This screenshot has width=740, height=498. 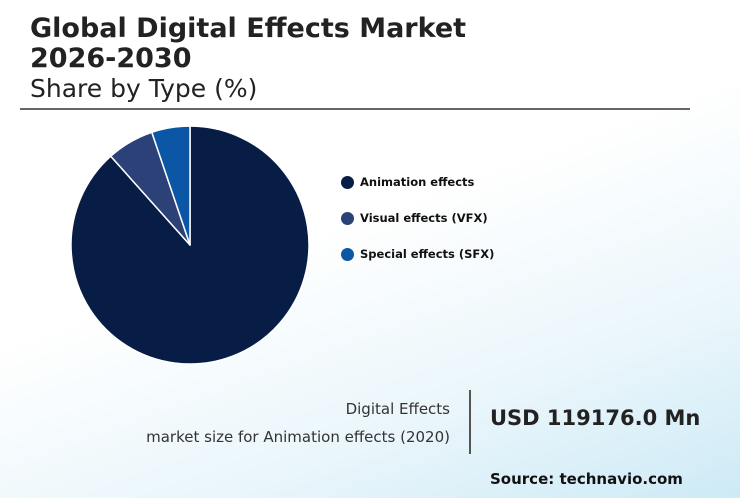 I want to click on legend-swatch-animation, so click(x=347, y=182).